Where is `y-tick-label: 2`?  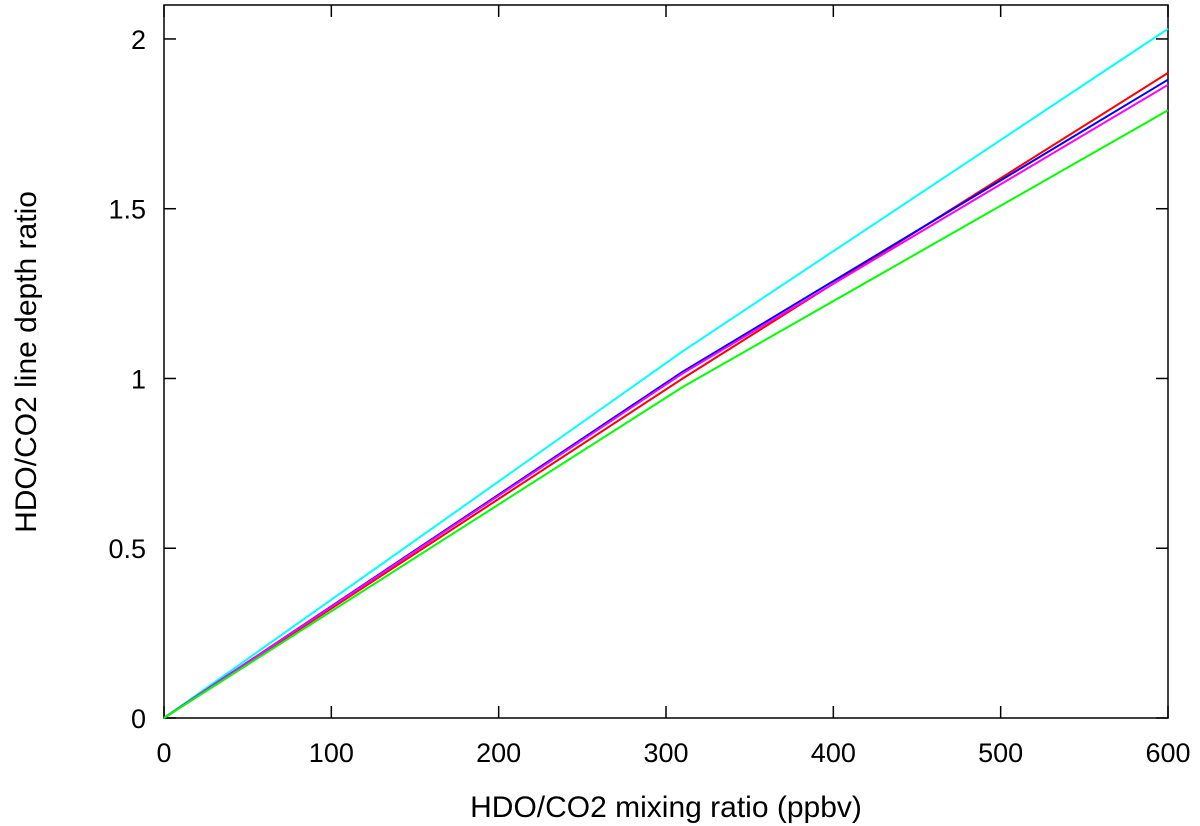 y-tick-label: 2 is located at coordinates (138, 40).